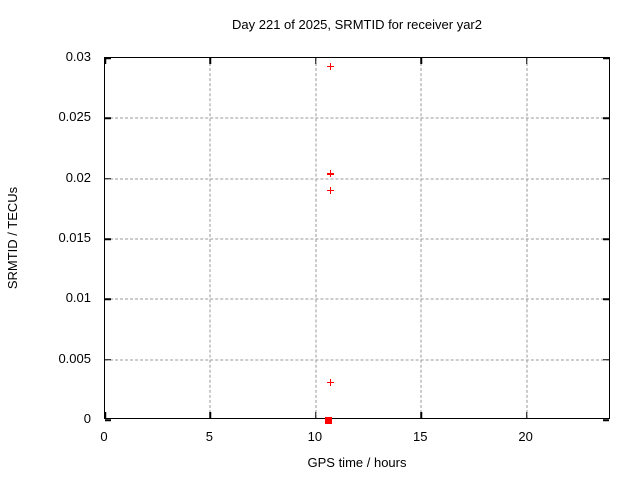  What do you see at coordinates (328, 420) in the screenshot?
I see `data-point-filled-square` at bounding box center [328, 420].